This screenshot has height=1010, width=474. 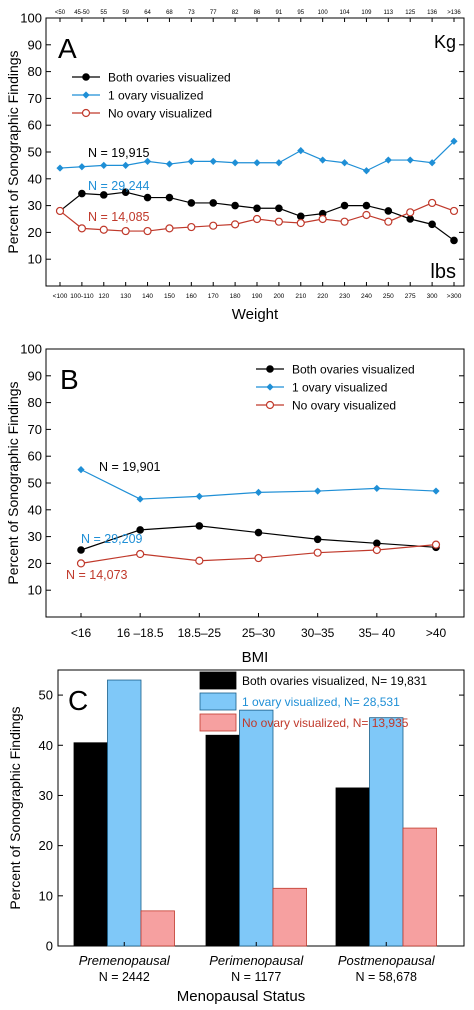 What do you see at coordinates (257, 13) in the screenshot?
I see `top-tick-label: 86` at bounding box center [257, 13].